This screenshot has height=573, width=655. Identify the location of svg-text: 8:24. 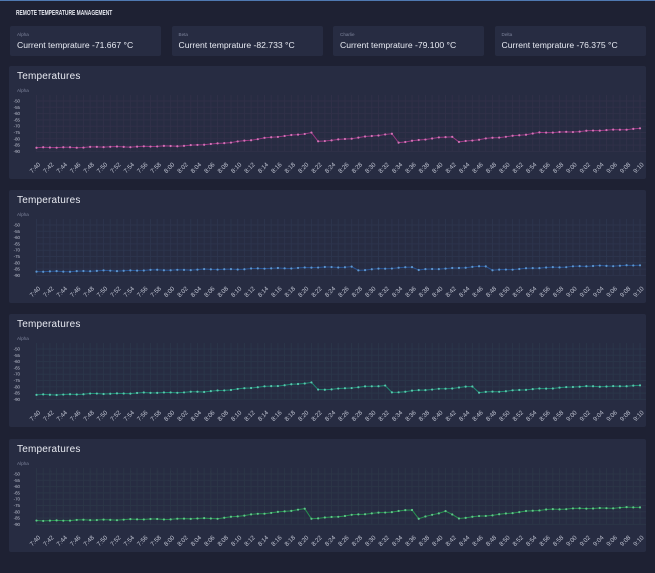
(331, 168).